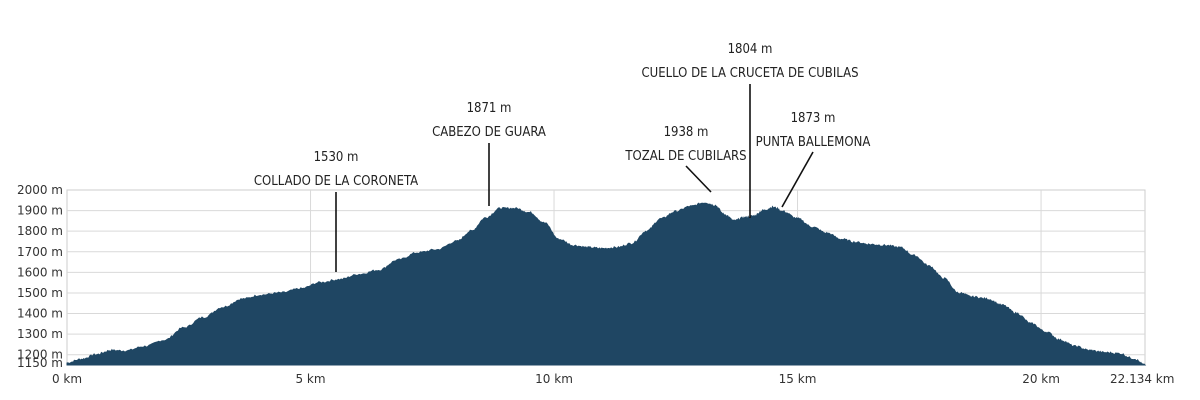  What do you see at coordinates (554, 379) in the screenshot?
I see `x-tick-label: 10 km` at bounding box center [554, 379].